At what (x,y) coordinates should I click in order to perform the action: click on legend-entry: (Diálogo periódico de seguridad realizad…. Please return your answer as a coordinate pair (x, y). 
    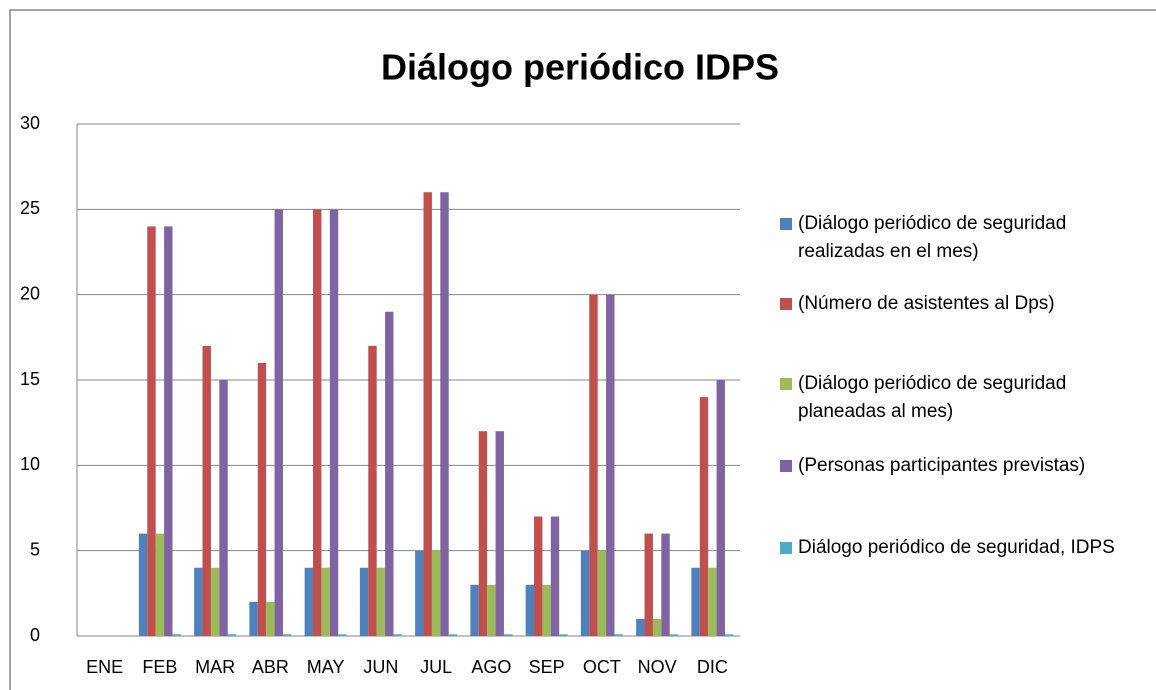
    Looking at the image, I should click on (965, 238).